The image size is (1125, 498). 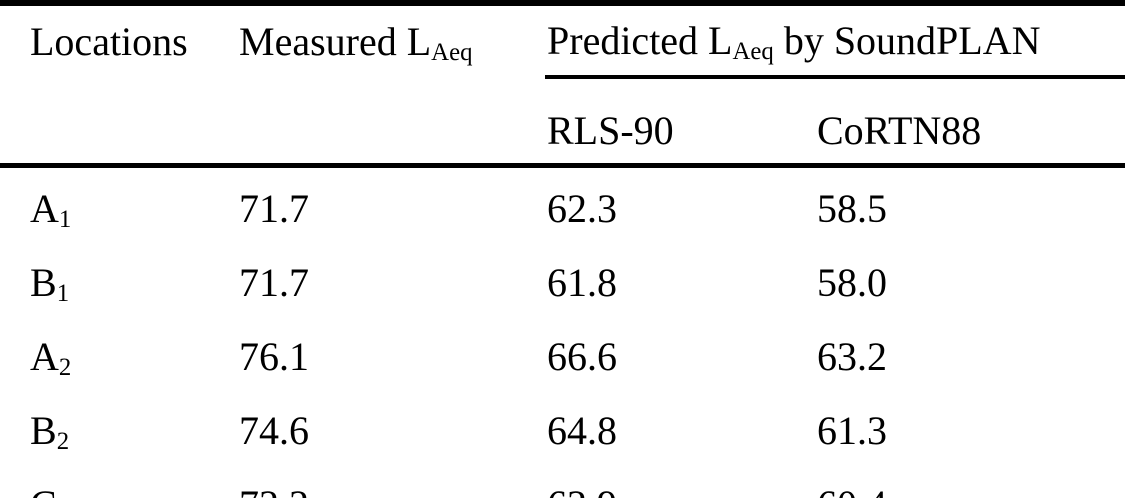 What do you see at coordinates (582, 430) in the screenshot?
I see `cell-rls90: 64.8` at bounding box center [582, 430].